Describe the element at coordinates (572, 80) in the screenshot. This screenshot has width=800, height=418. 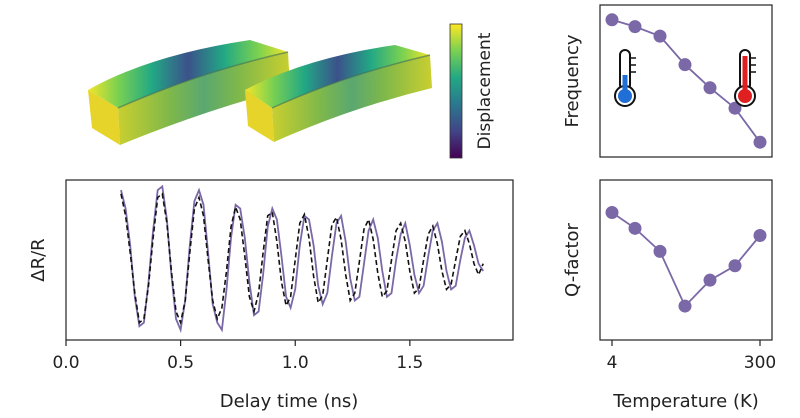
I see `frequency-ylabel: Frequency` at that location.